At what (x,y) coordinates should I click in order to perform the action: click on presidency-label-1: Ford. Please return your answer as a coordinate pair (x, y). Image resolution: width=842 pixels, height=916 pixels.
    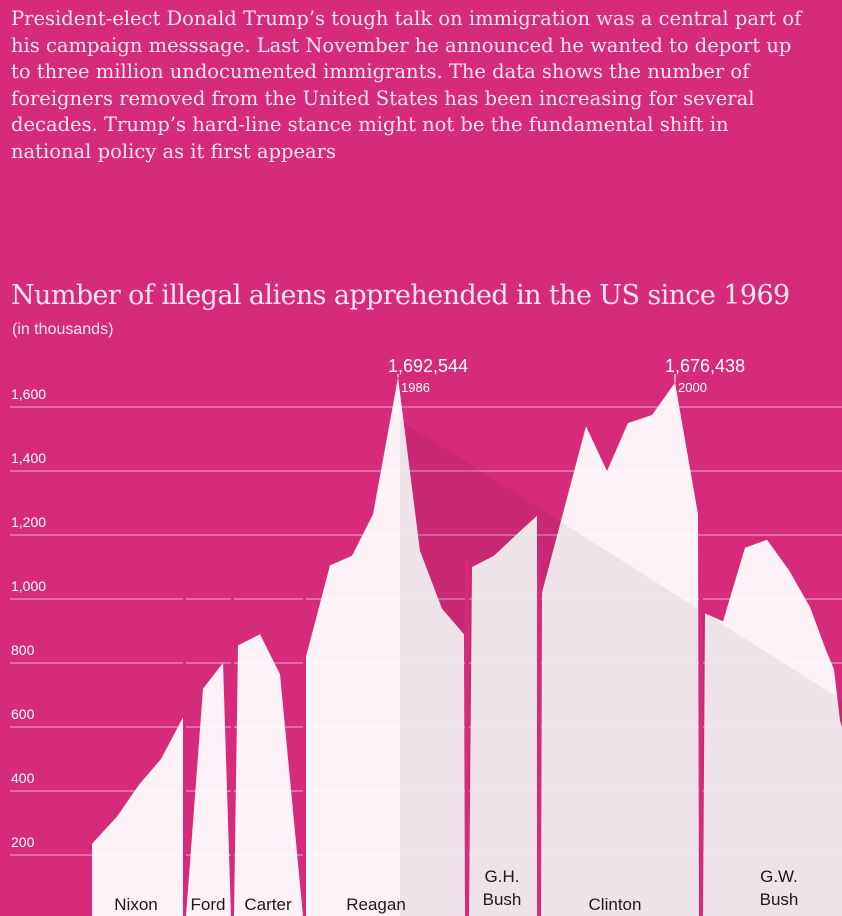
    Looking at the image, I should click on (208, 904).